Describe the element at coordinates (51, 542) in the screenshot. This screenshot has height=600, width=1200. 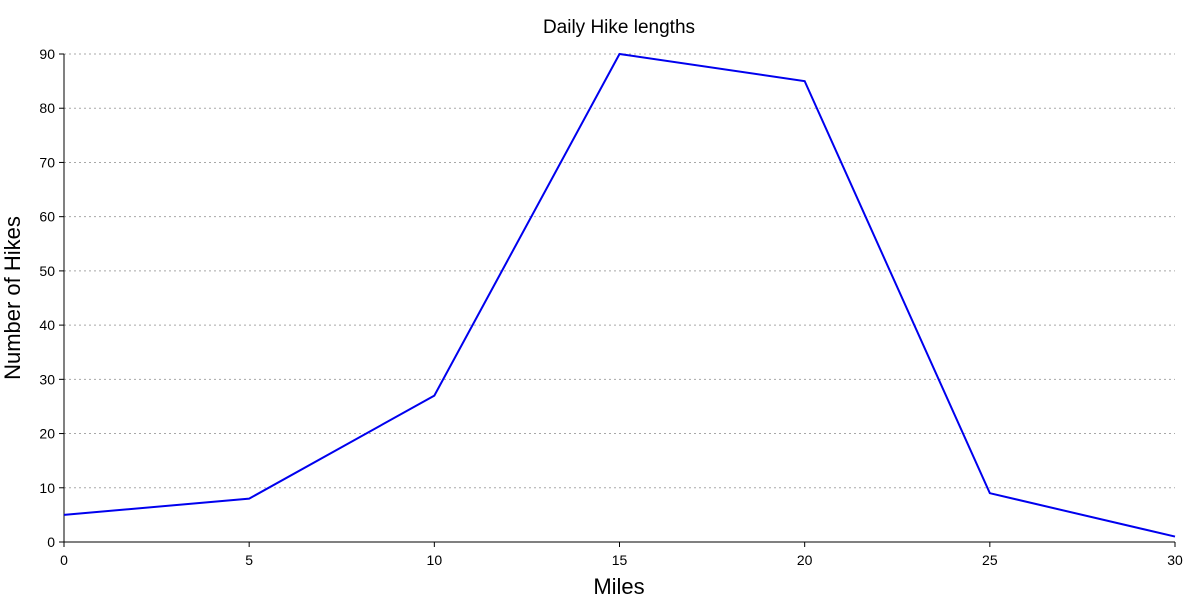
I see `y-tick-label-0: 0` at that location.